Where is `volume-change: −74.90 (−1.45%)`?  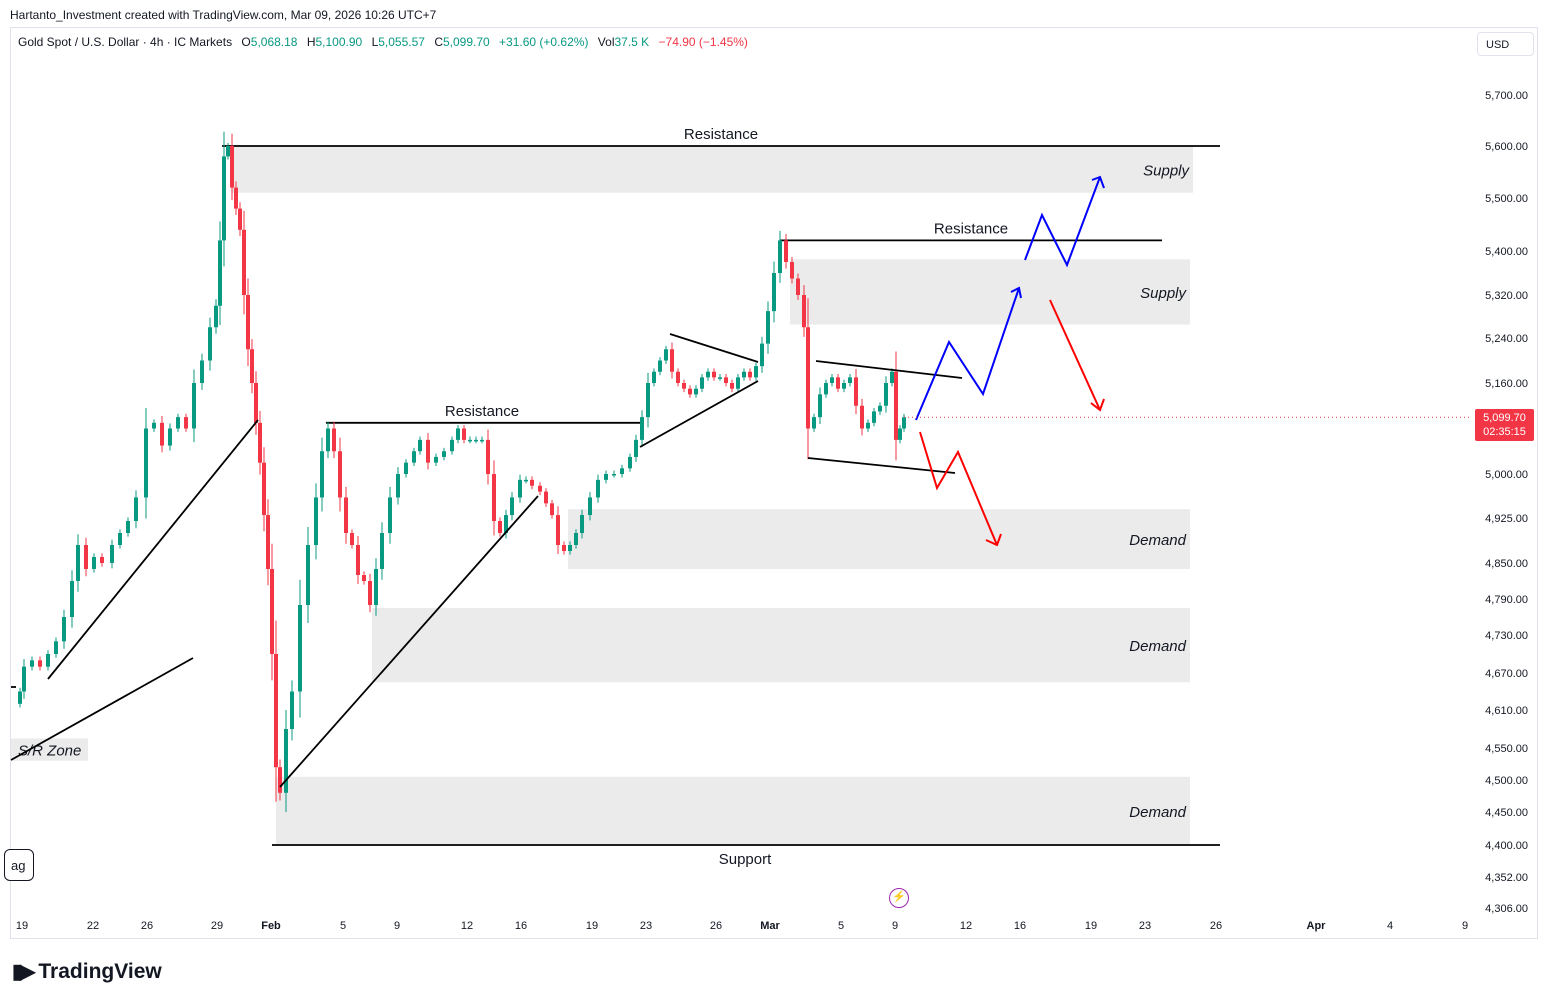
volume-change: −74.90 (−1.45%) is located at coordinates (703, 42).